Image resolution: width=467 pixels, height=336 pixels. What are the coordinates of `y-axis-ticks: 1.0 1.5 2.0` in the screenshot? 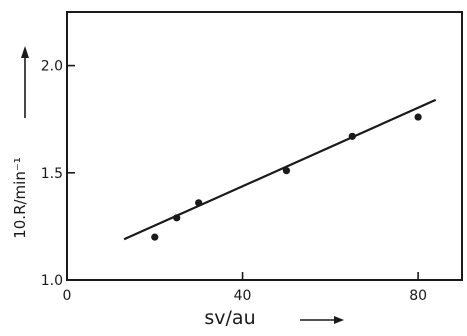 It's located at (58, 174).